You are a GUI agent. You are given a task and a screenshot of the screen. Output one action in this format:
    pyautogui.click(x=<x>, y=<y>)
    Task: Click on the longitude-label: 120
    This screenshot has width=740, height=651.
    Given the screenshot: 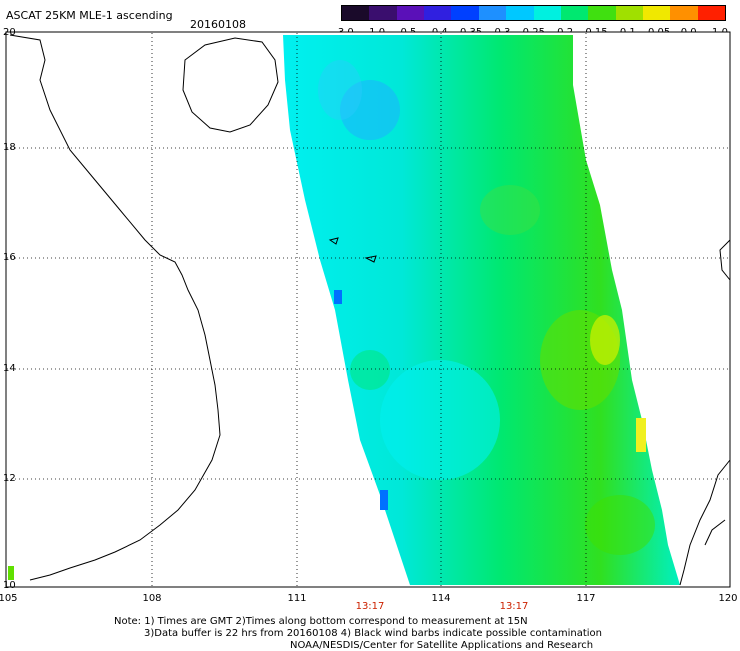 What is the action you would take?
    pyautogui.click(x=728, y=598)
    